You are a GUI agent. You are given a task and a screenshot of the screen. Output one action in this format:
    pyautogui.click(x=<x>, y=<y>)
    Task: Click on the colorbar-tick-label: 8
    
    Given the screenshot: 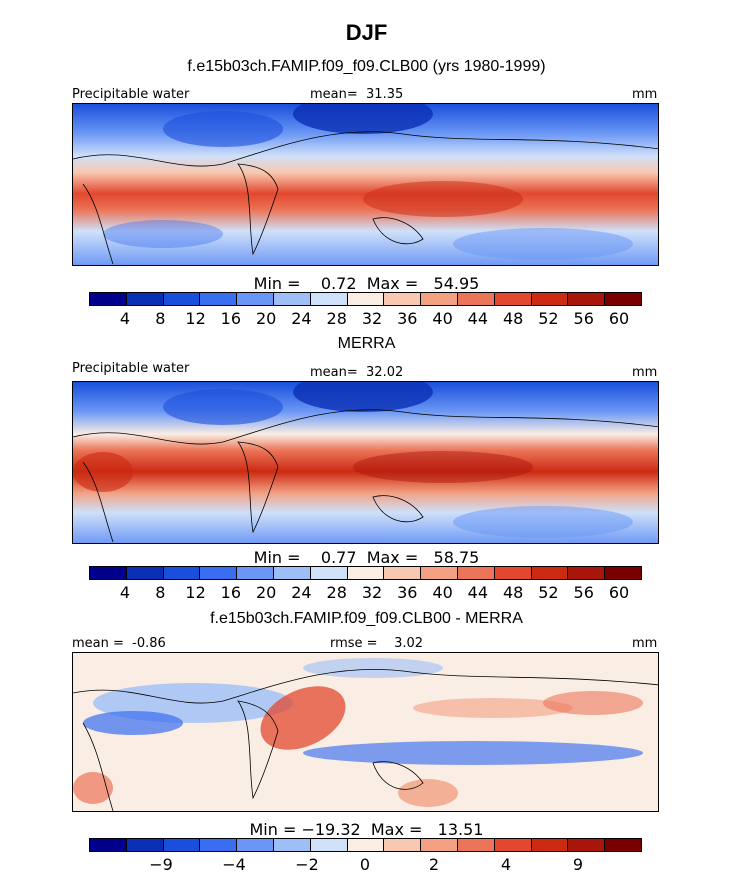 What is the action you would take?
    pyautogui.click(x=160, y=318)
    